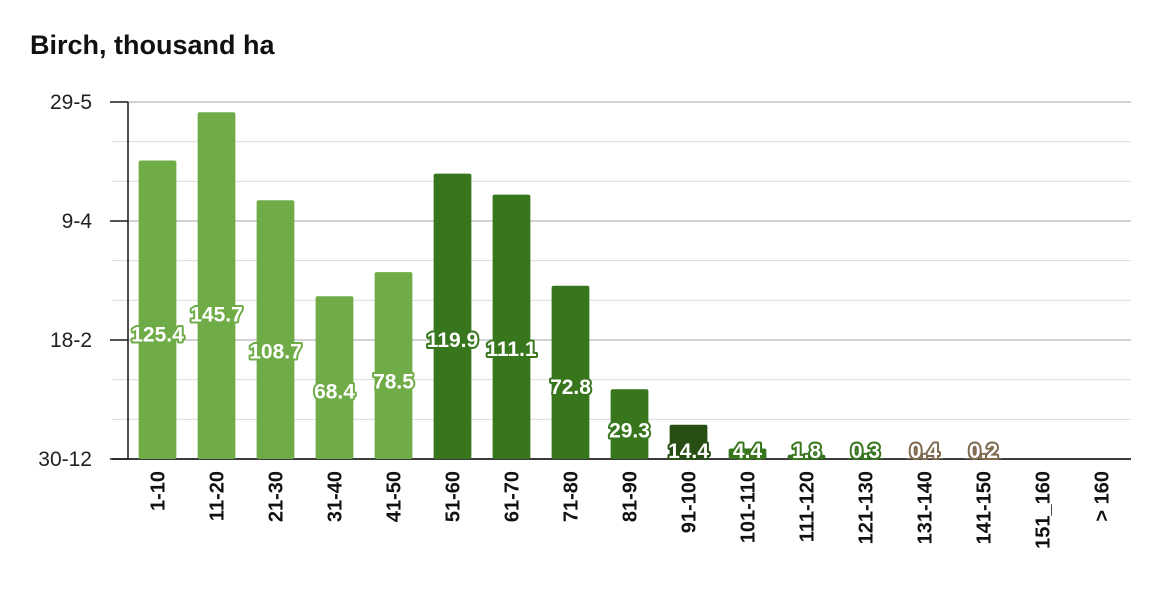 This screenshot has width=1160, height=594. What do you see at coordinates (452, 340) in the screenshot?
I see `data-label: 119.9` at bounding box center [452, 340].